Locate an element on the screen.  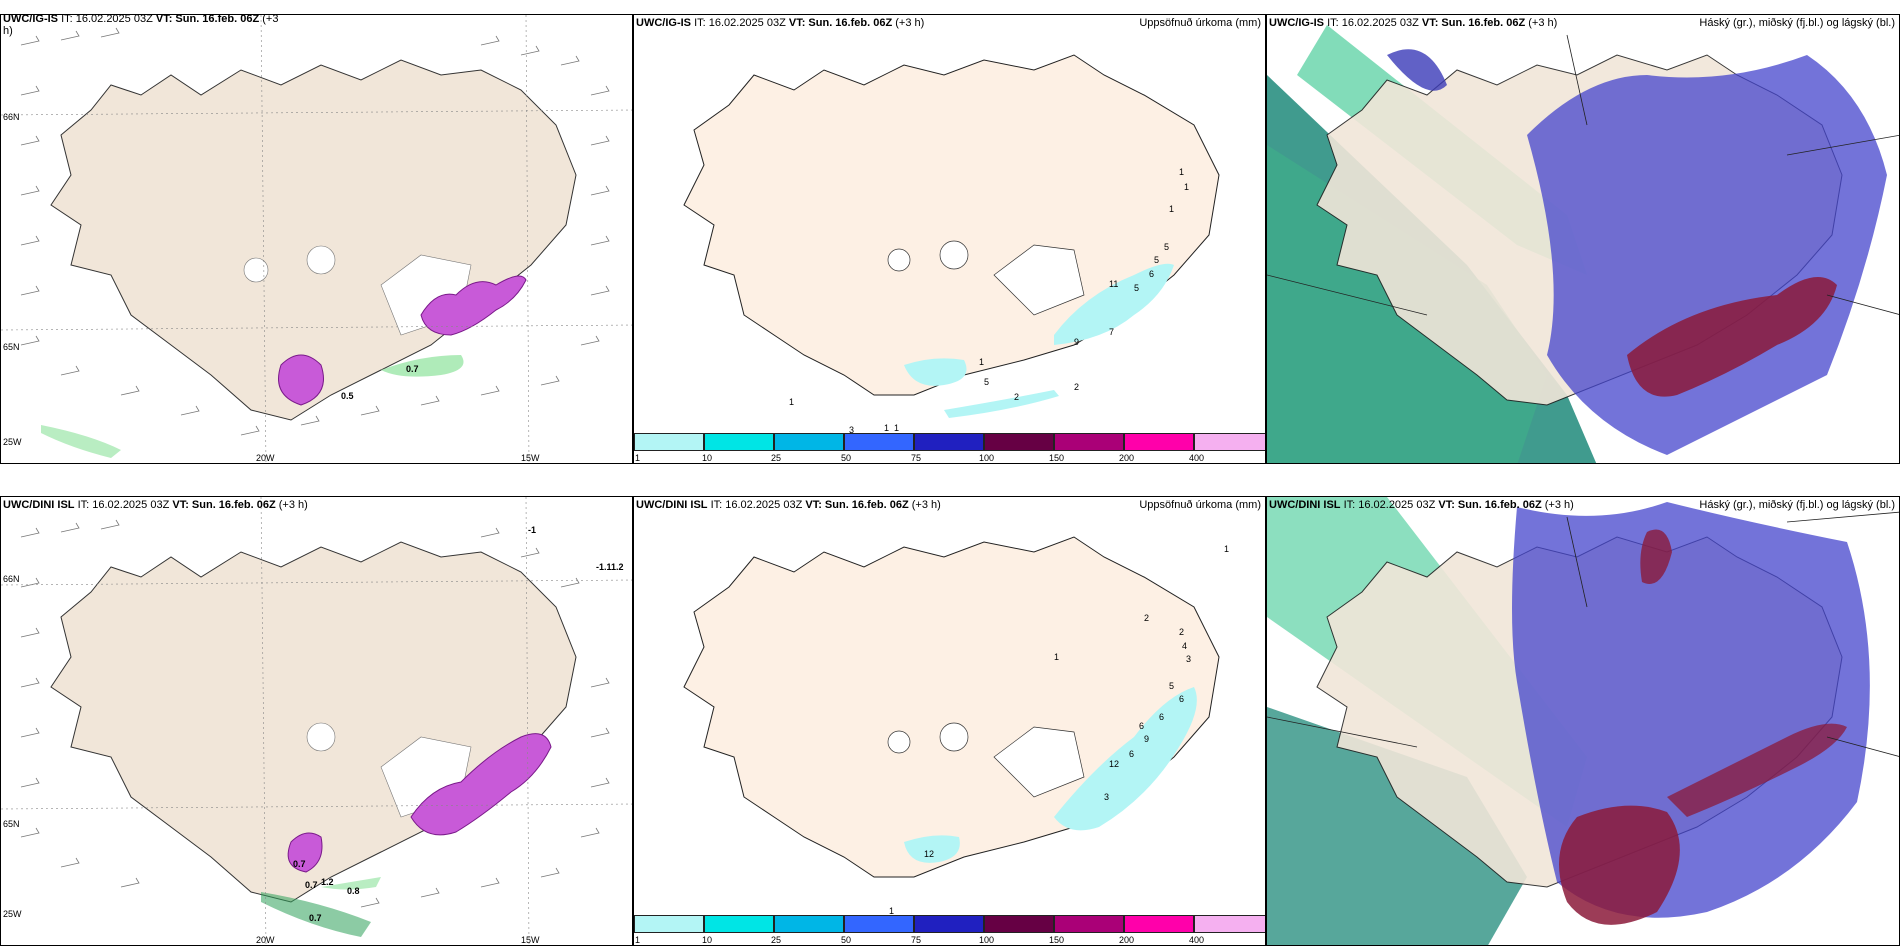
precip-purple is located at coordinates (301, 380).